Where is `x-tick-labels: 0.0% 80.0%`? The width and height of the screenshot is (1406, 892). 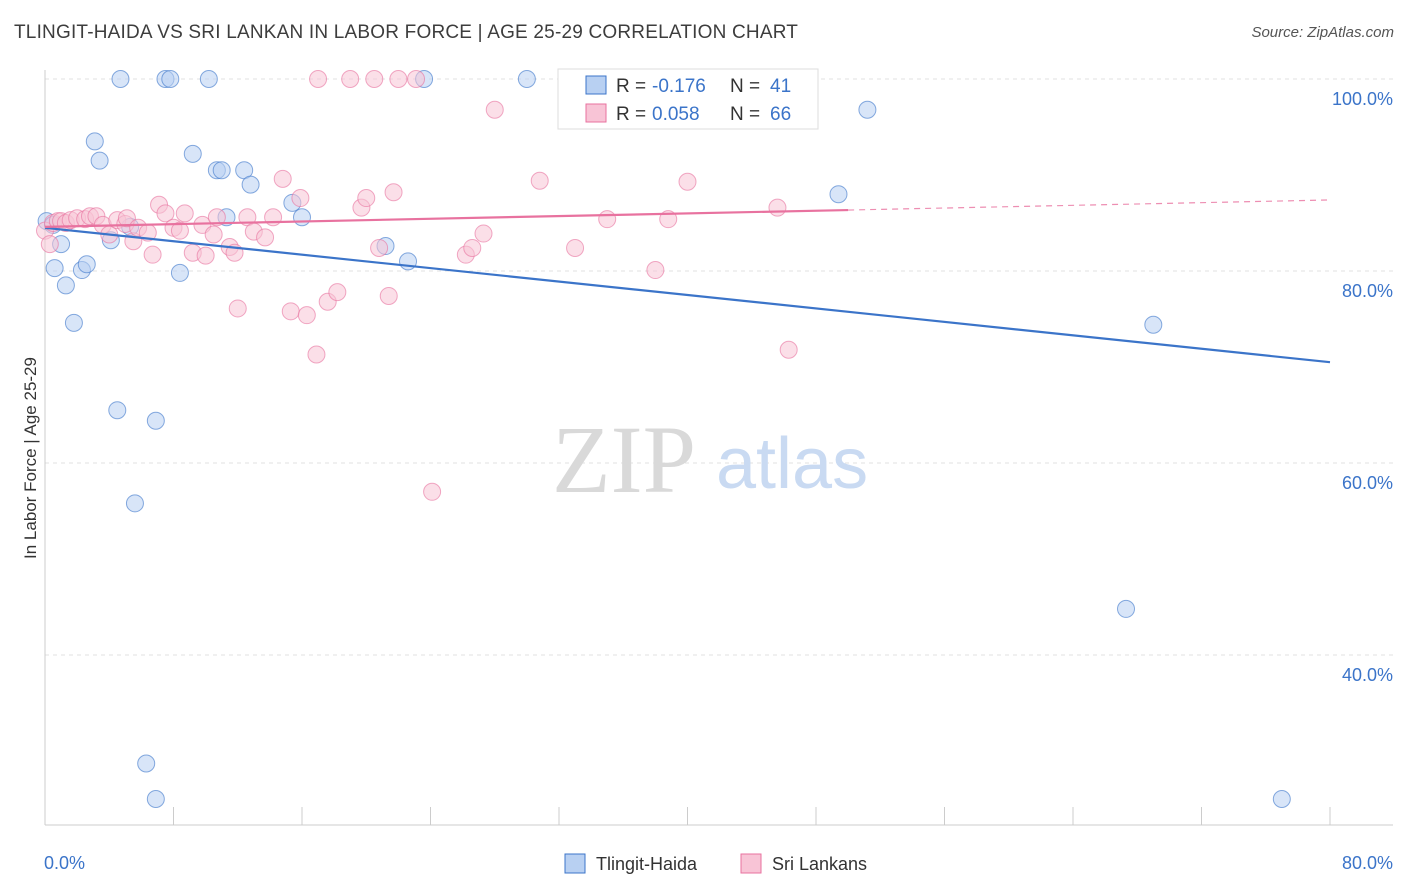
x-tick-labels: 0.0% 80.0% is located at coordinates (718, 863).